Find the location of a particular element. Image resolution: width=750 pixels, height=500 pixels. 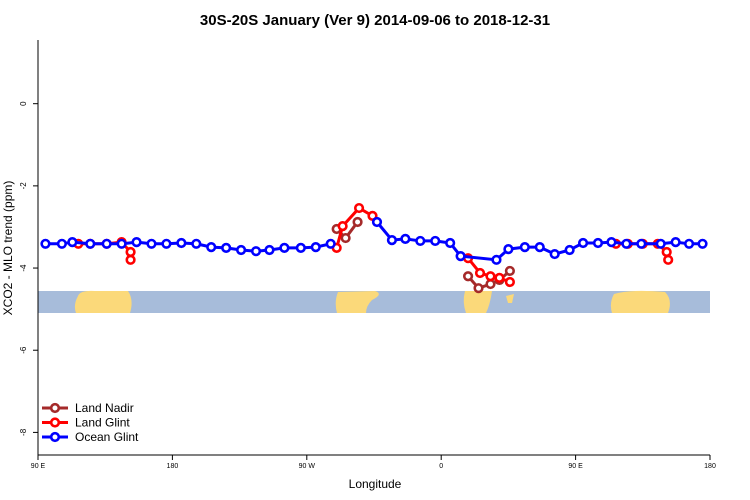

y-axis-label: XCO2 - MLO trend (ppm) is located at coordinates (8, 248).